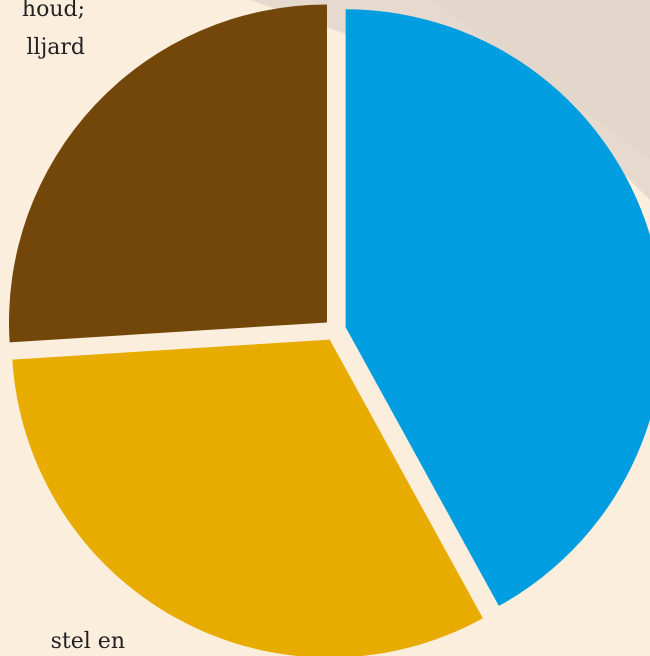  What do you see at coordinates (53, 11) in the screenshot?
I see `annotation: houd;` at bounding box center [53, 11].